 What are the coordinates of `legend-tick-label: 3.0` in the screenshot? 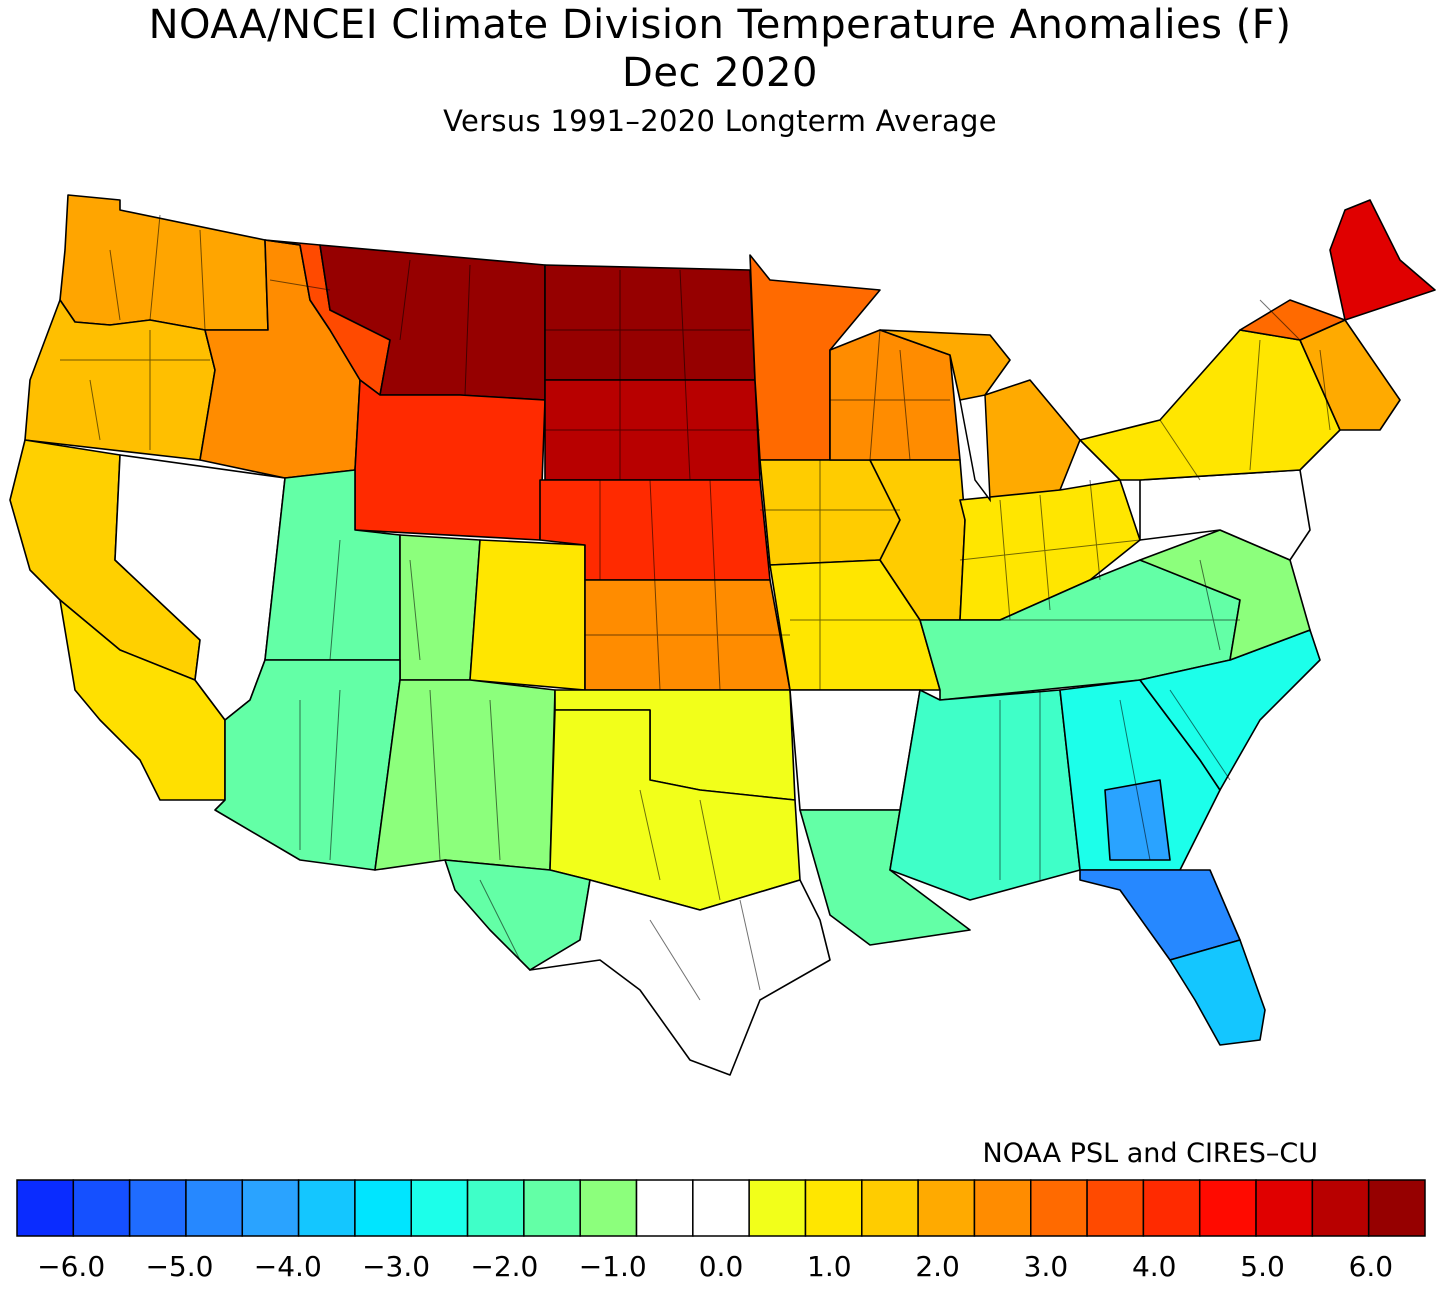 It's located at (1046, 1266).